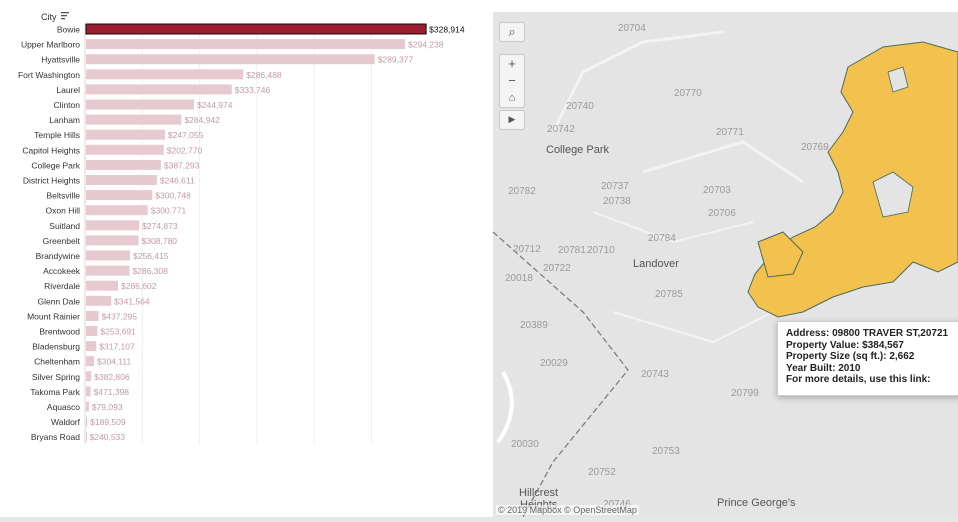  I want to click on zip-label: 20706, so click(722, 213).